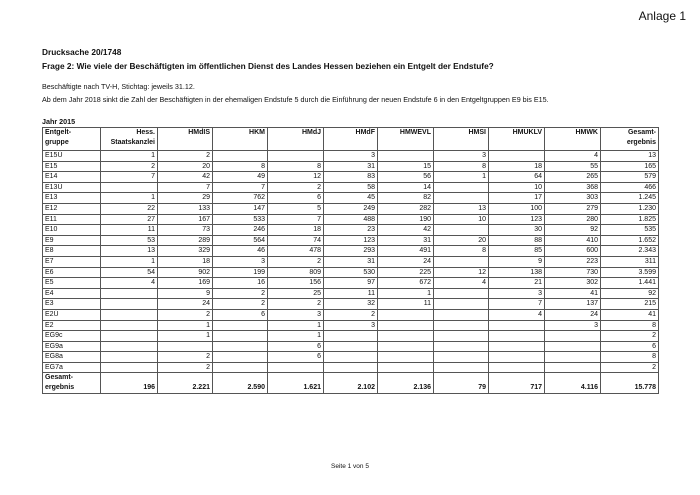 This screenshot has height=495, width=700. I want to click on table-row: E2Ü 2 6 3 2 4 24 41, so click(350, 314).